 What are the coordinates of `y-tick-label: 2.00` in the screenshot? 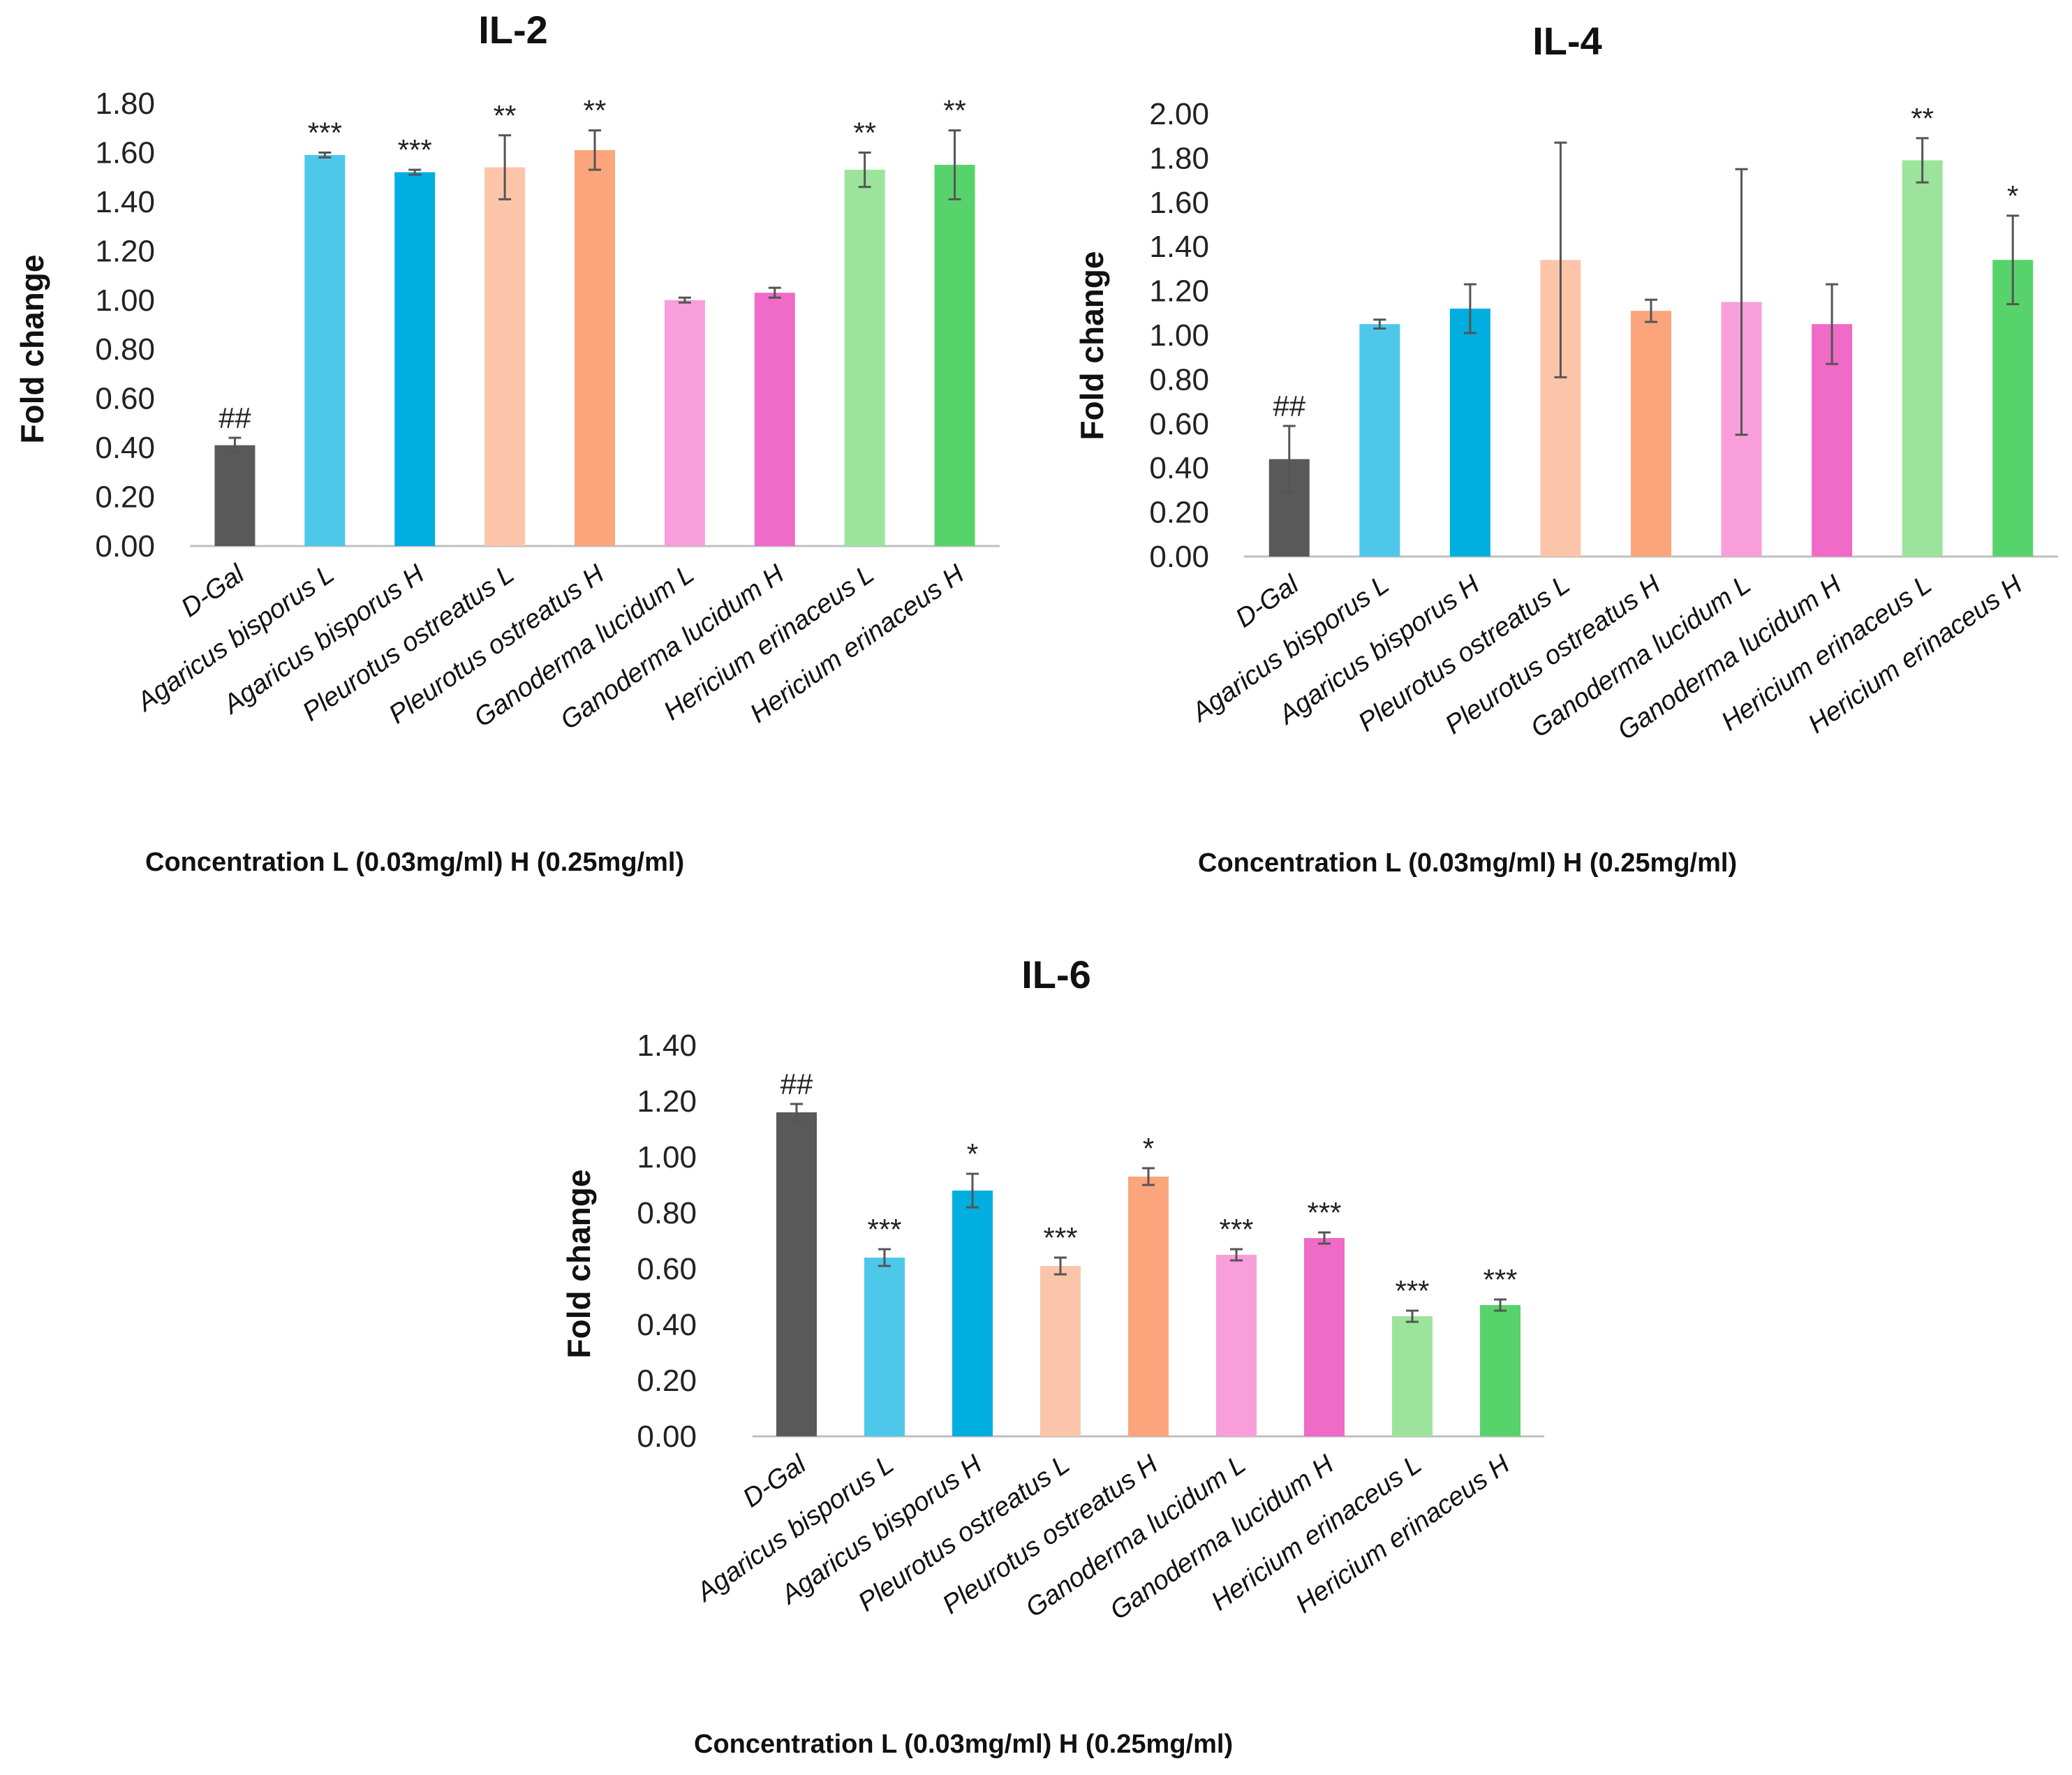 It's located at (1179, 114).